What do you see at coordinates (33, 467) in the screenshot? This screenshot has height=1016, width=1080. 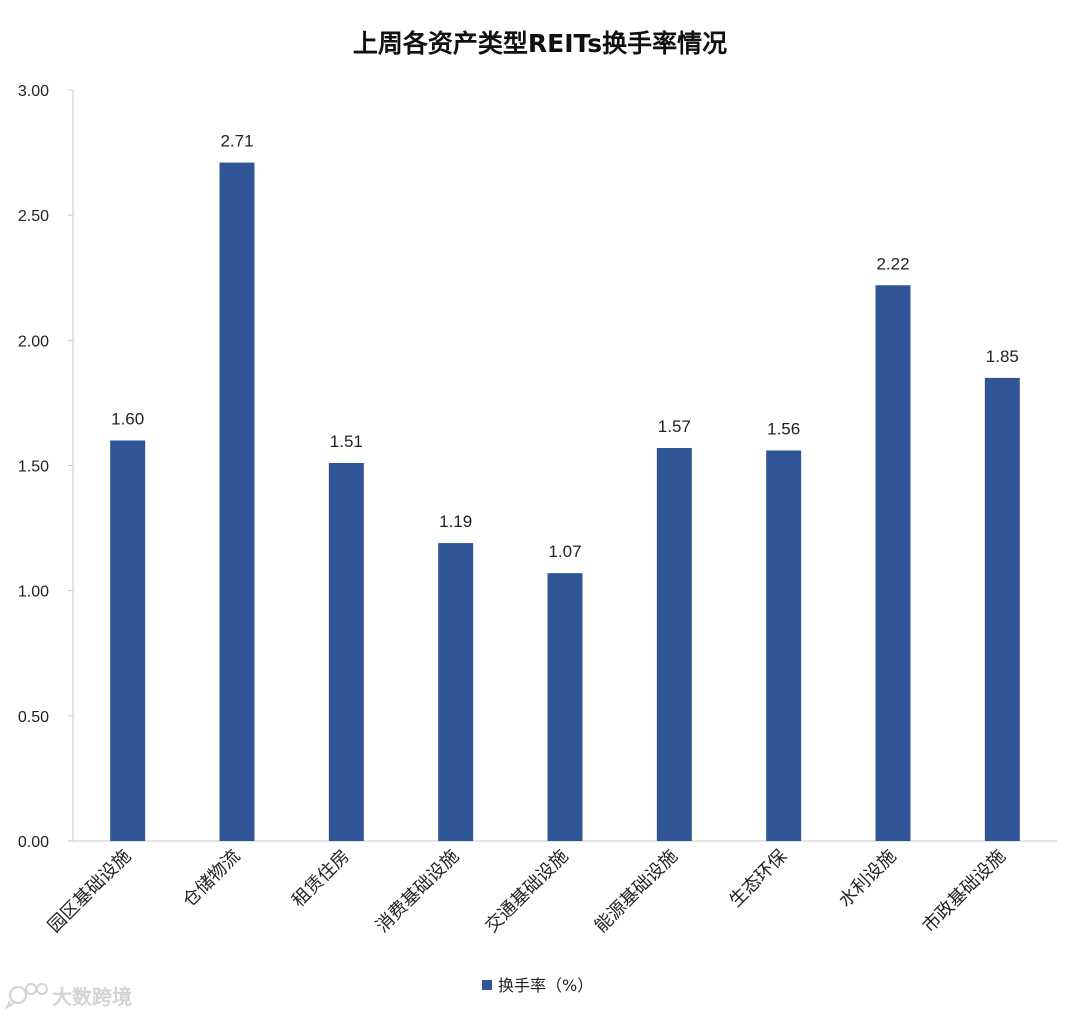 I see `y-tick-label: 1.50` at bounding box center [33, 467].